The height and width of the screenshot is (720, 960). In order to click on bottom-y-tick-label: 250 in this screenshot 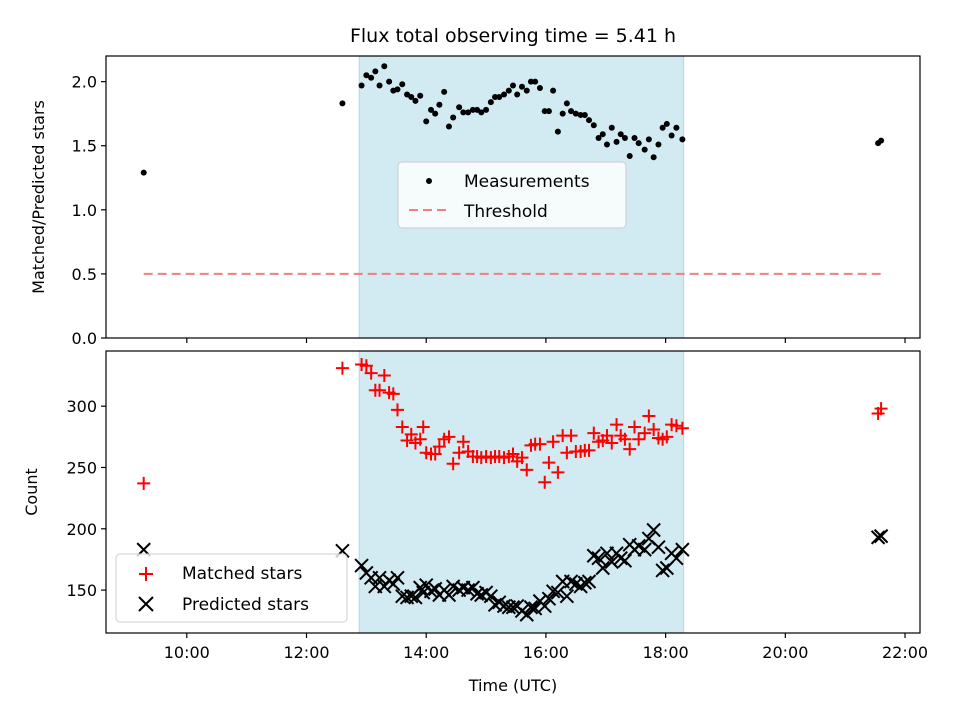, I will do `click(81, 467)`.